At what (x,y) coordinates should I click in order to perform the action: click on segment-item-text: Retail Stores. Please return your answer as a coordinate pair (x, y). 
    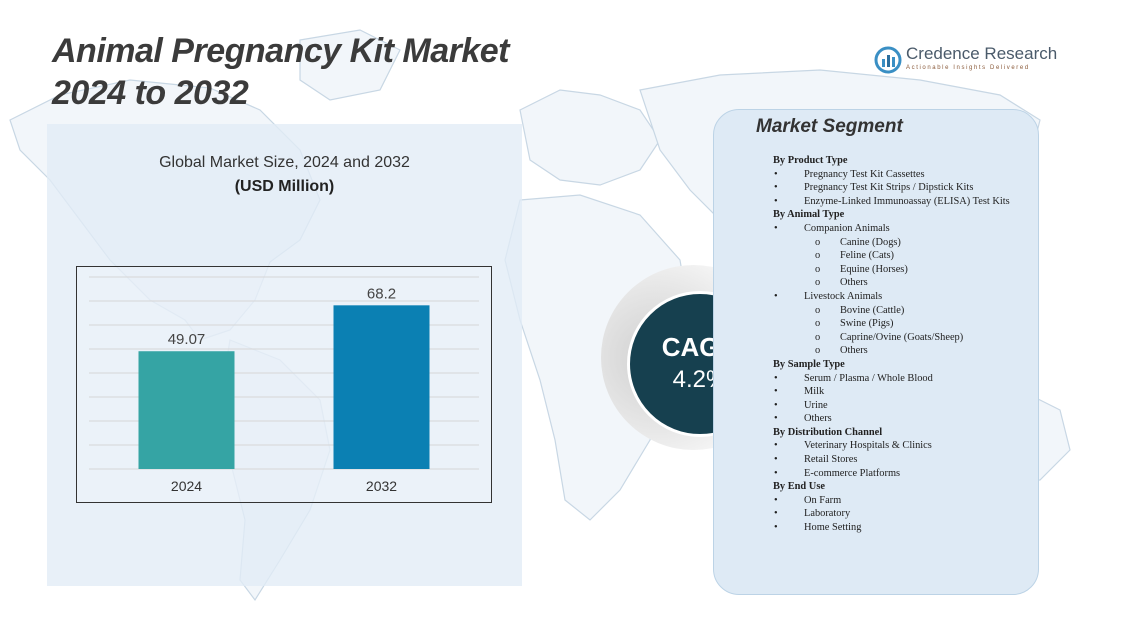
    Looking at the image, I should click on (831, 460).